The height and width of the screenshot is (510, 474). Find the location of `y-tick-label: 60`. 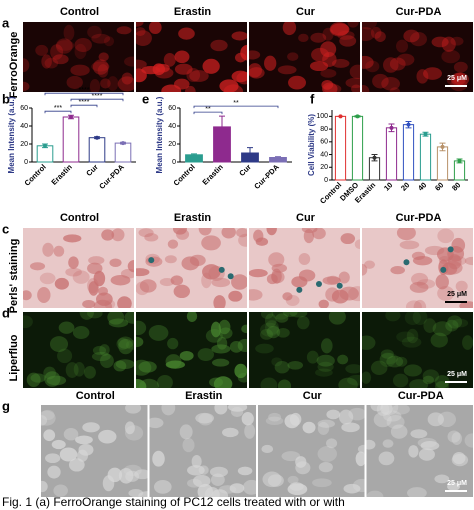

y-tick-label: 60 is located at coordinates (324, 142).